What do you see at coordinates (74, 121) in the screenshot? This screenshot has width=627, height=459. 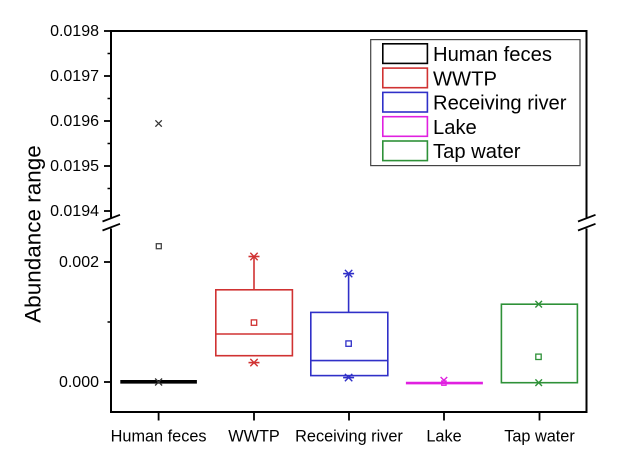 I see `svg-text: 0.0196` at bounding box center [74, 121].